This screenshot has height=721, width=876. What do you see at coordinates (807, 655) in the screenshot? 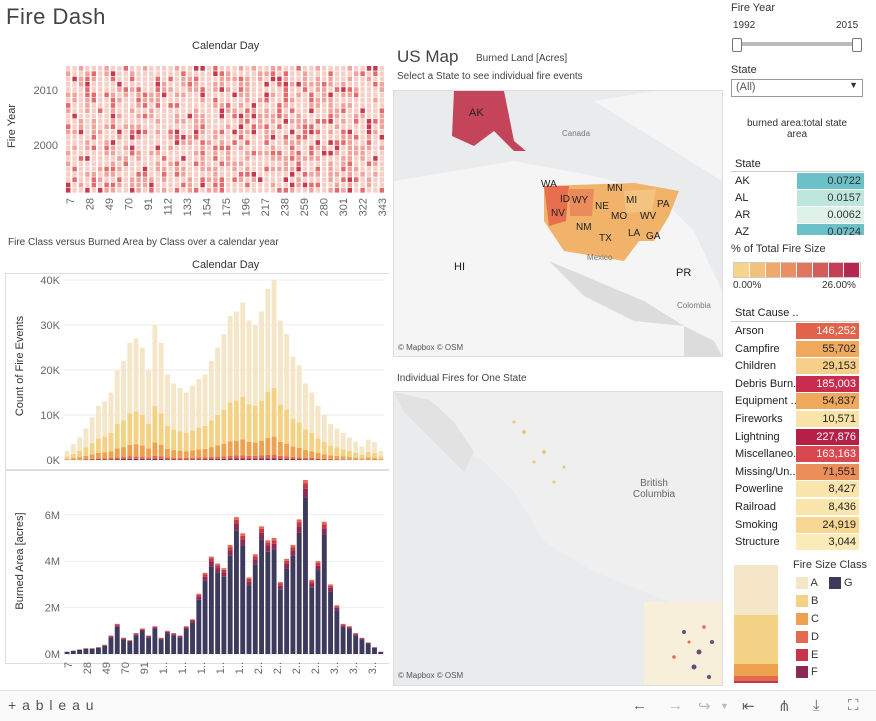
I see `size-legend-item: E` at bounding box center [807, 655].